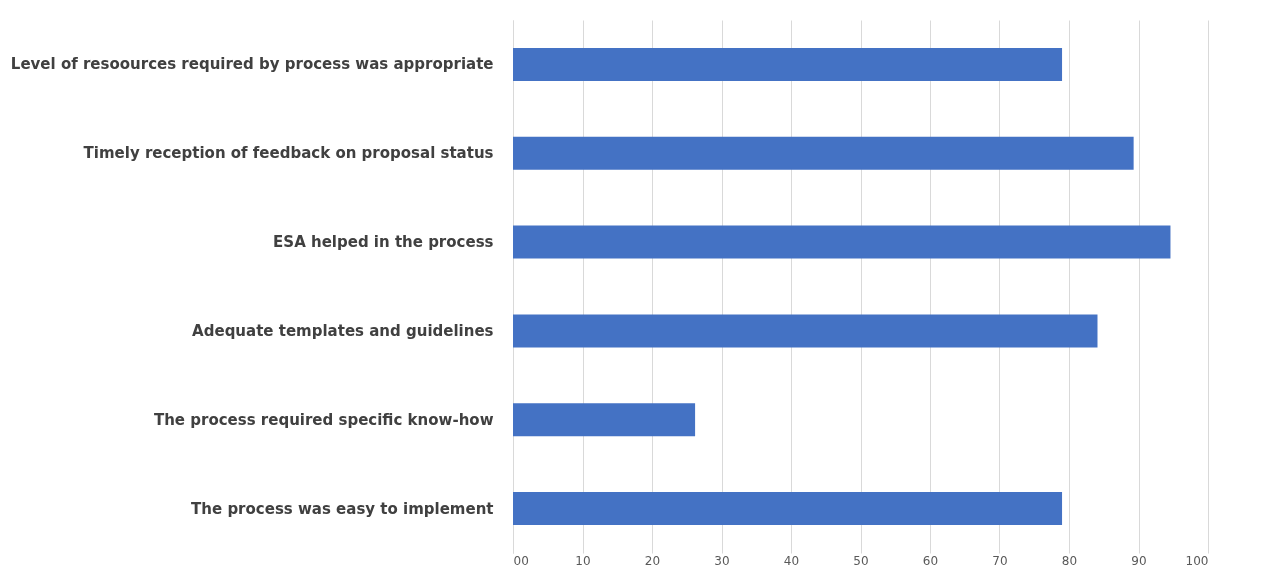  What do you see at coordinates (1139, 560) in the screenshot?
I see `x-tick-label: 90` at bounding box center [1139, 560].